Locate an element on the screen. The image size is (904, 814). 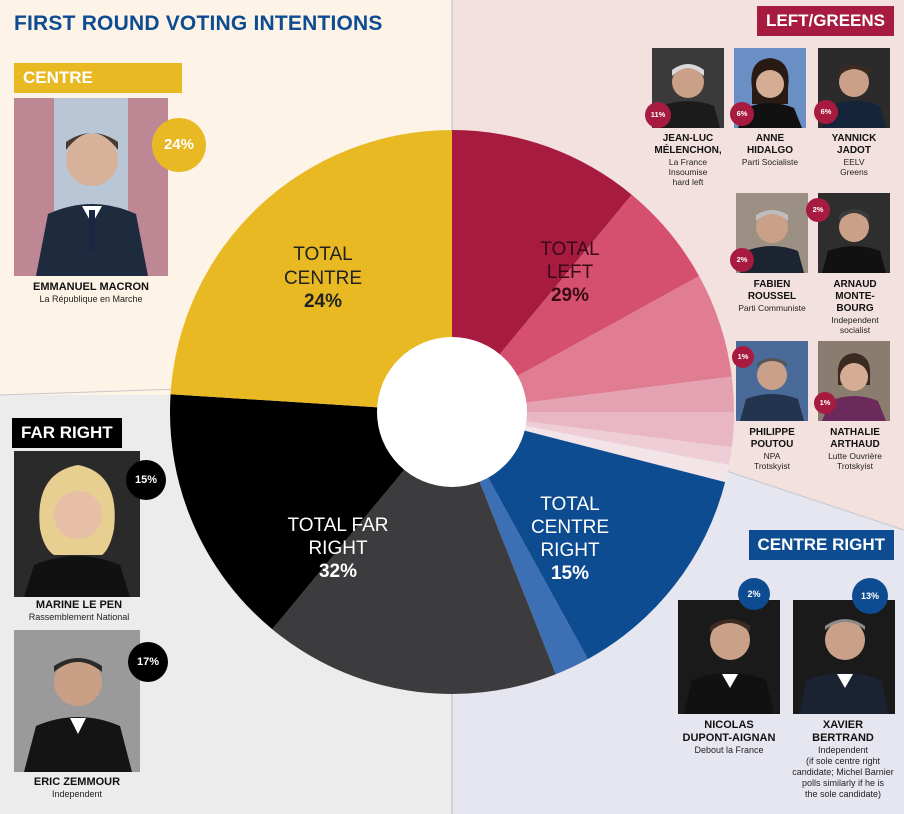
caption-poutou: PHILIPPE POUTOU NPA Trotskyist is located at coordinates (772, 449).